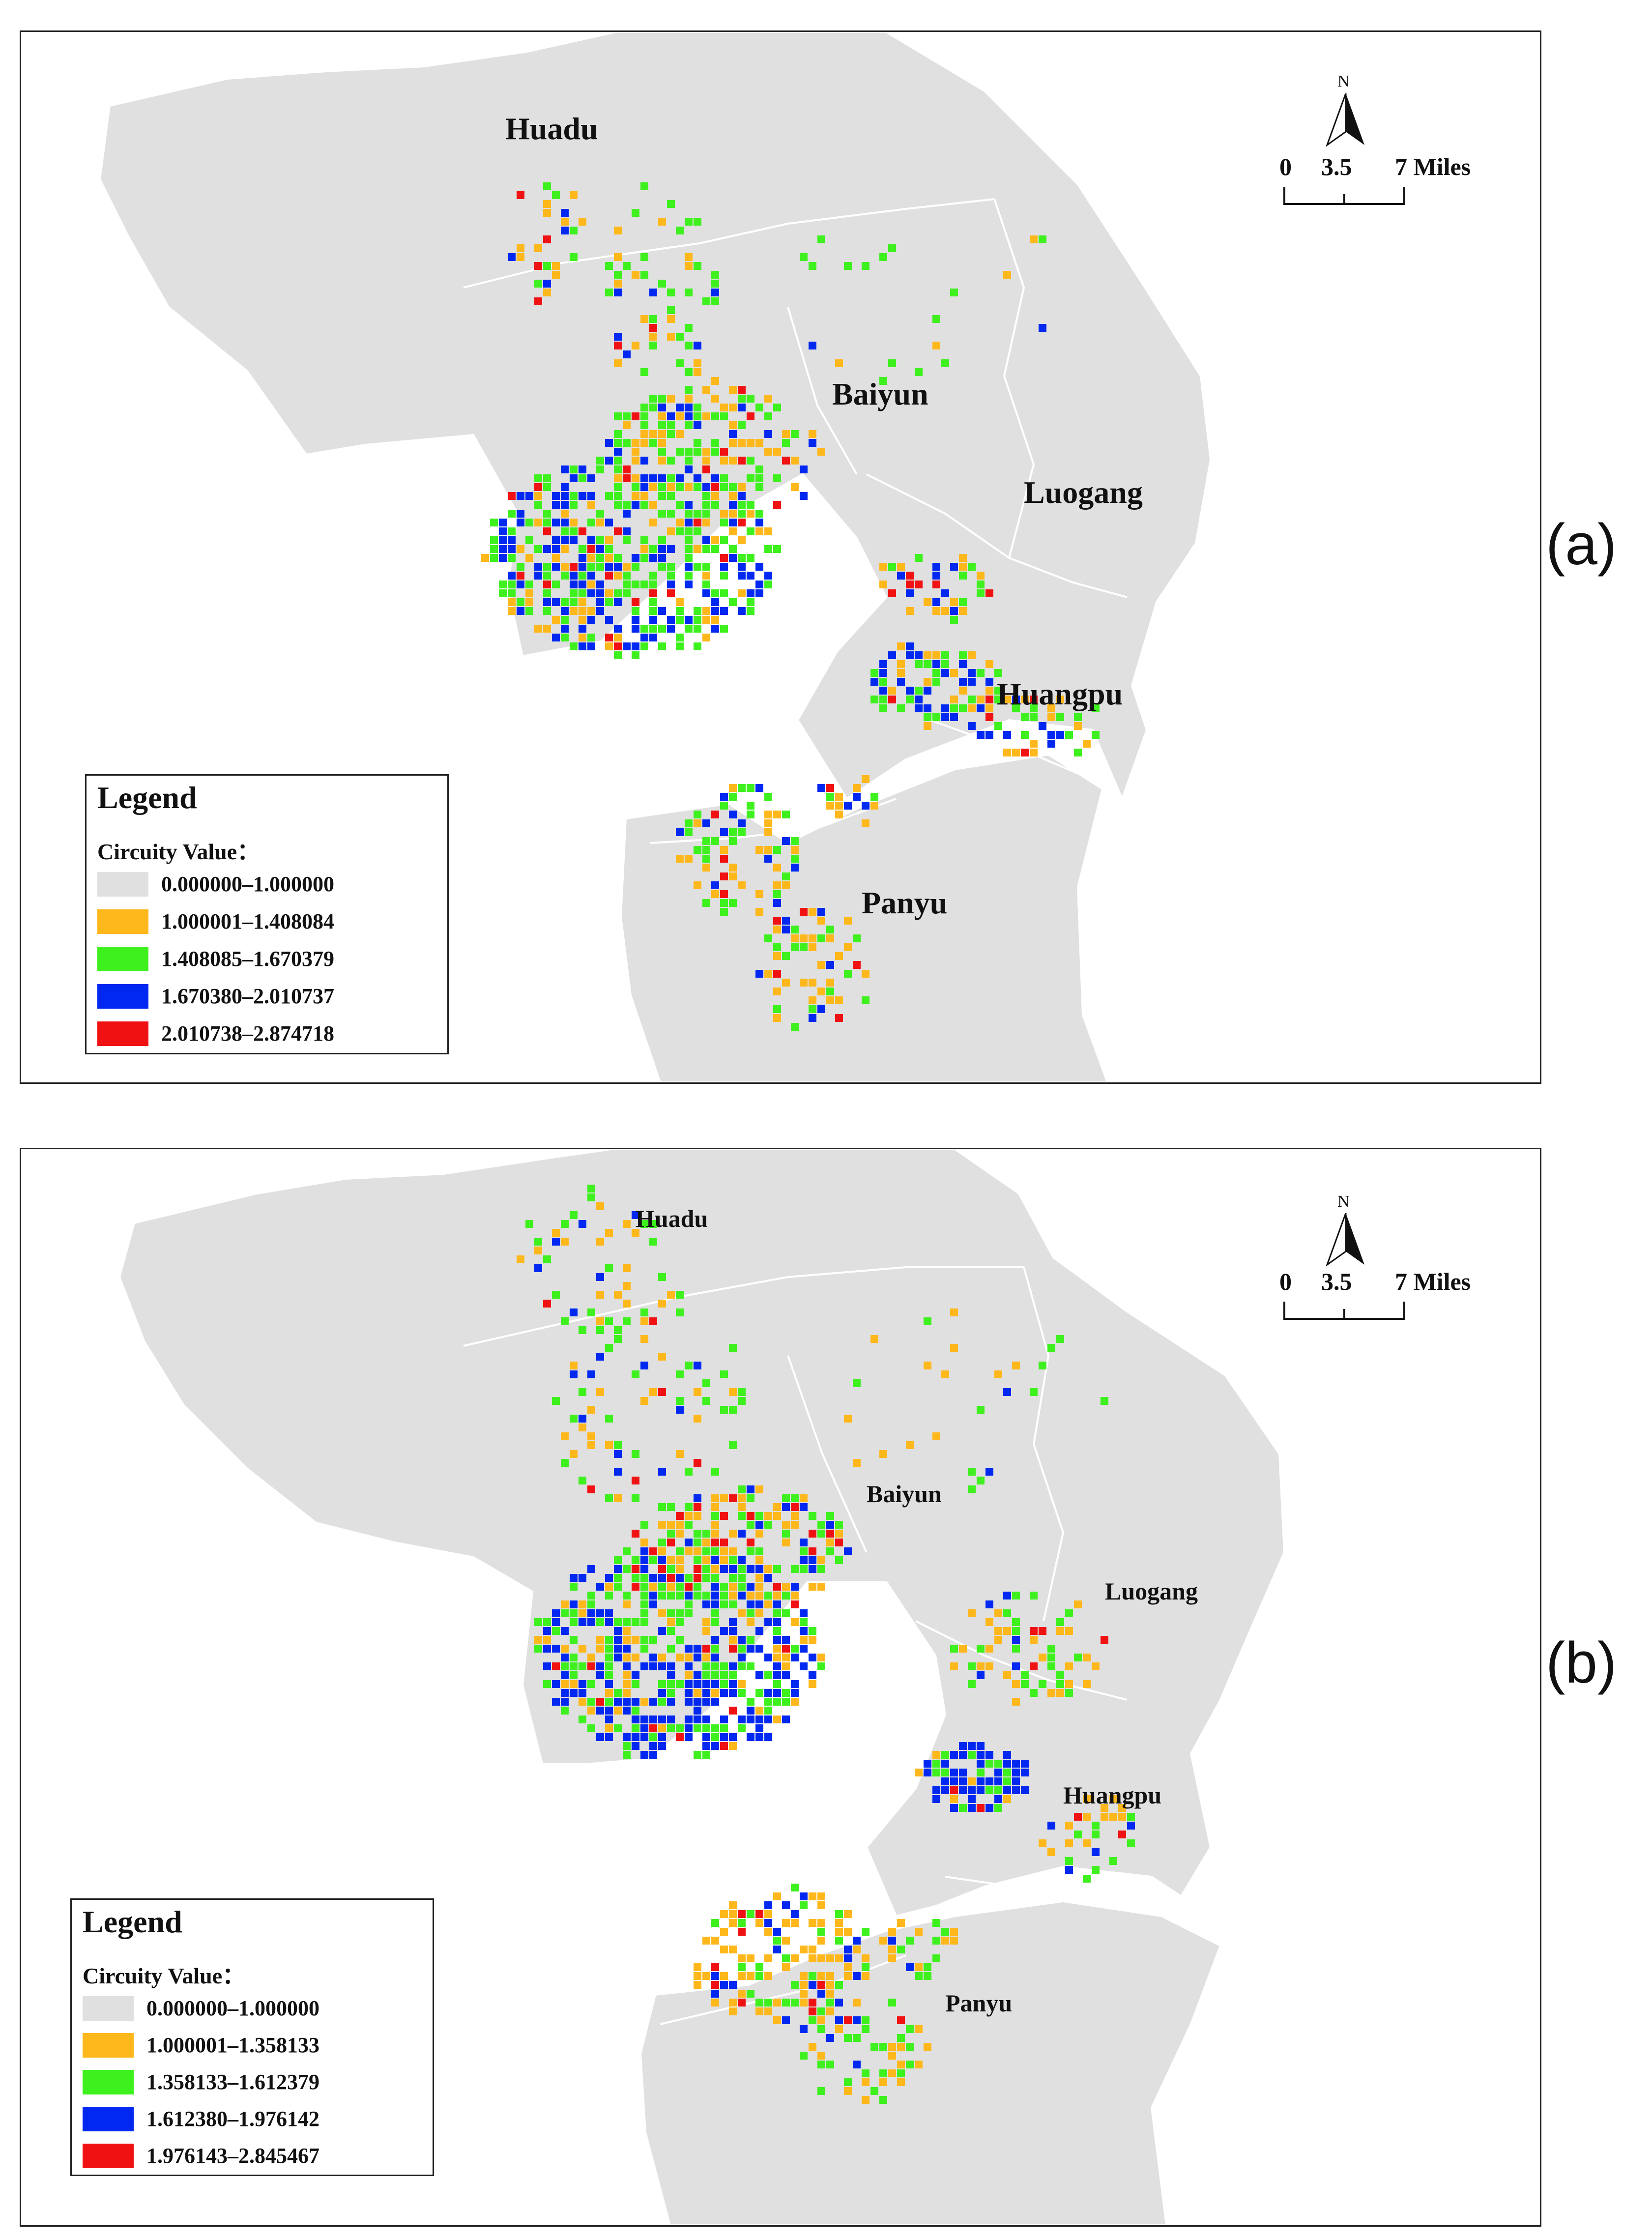  Describe the element at coordinates (247, 996) in the screenshot. I see `legend-range-label: 1.670380–2.010737` at that location.